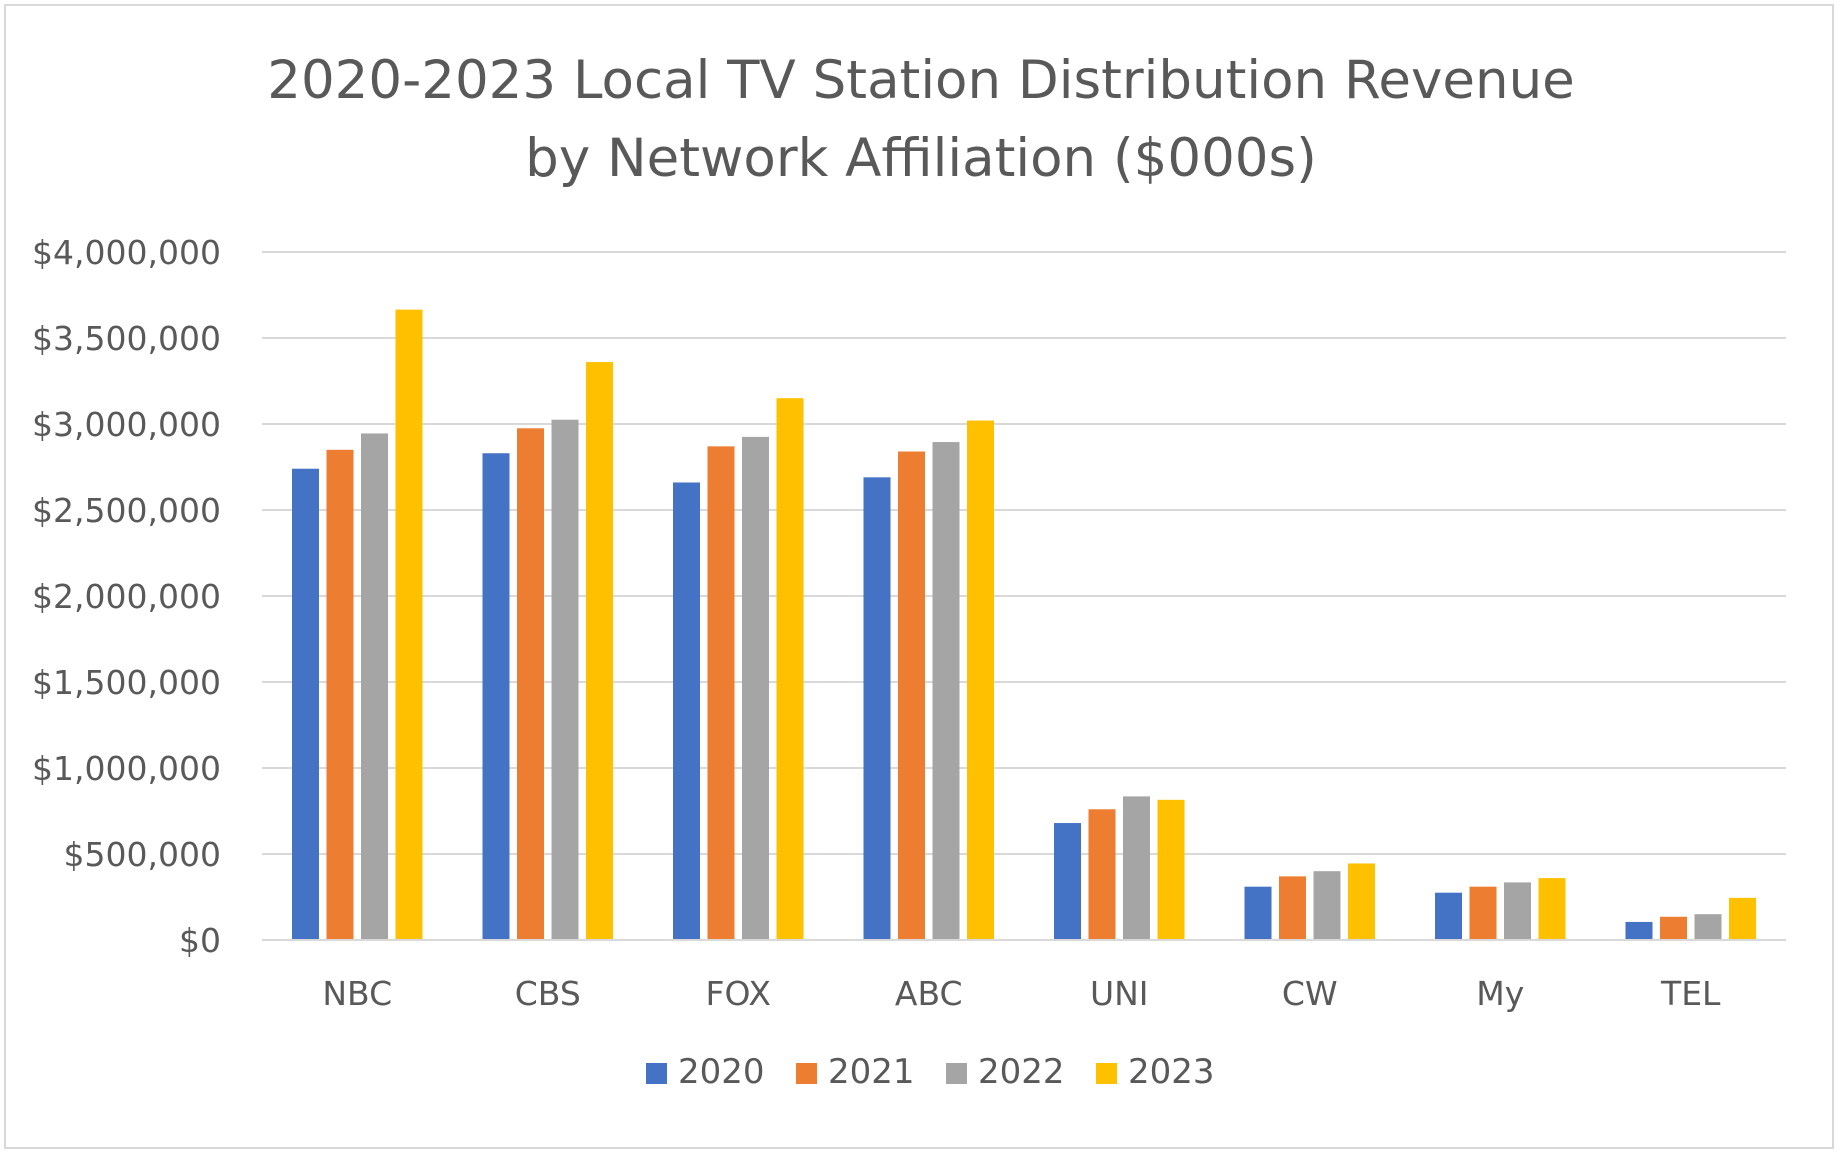 The height and width of the screenshot is (1155, 1842). Describe the element at coordinates (340, 694) in the screenshot. I see `bar-nbc-2021` at that location.